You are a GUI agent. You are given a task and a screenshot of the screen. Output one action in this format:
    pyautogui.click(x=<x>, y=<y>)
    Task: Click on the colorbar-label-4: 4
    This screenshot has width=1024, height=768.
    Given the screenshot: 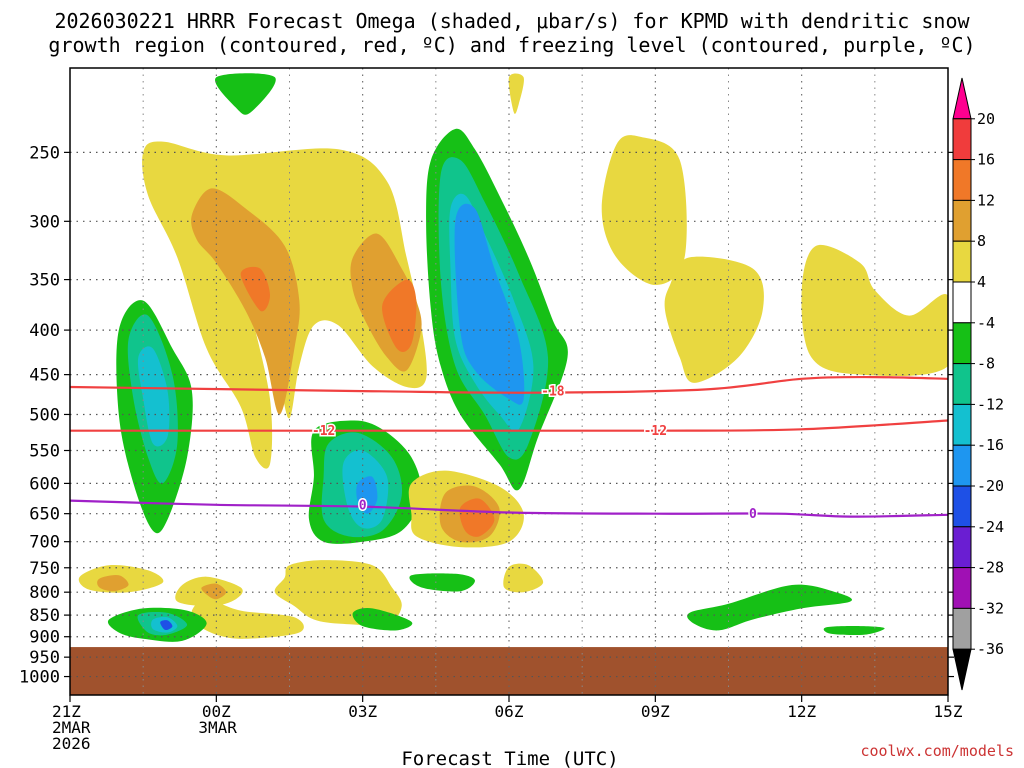 What is the action you would take?
    pyautogui.click(x=981, y=282)
    